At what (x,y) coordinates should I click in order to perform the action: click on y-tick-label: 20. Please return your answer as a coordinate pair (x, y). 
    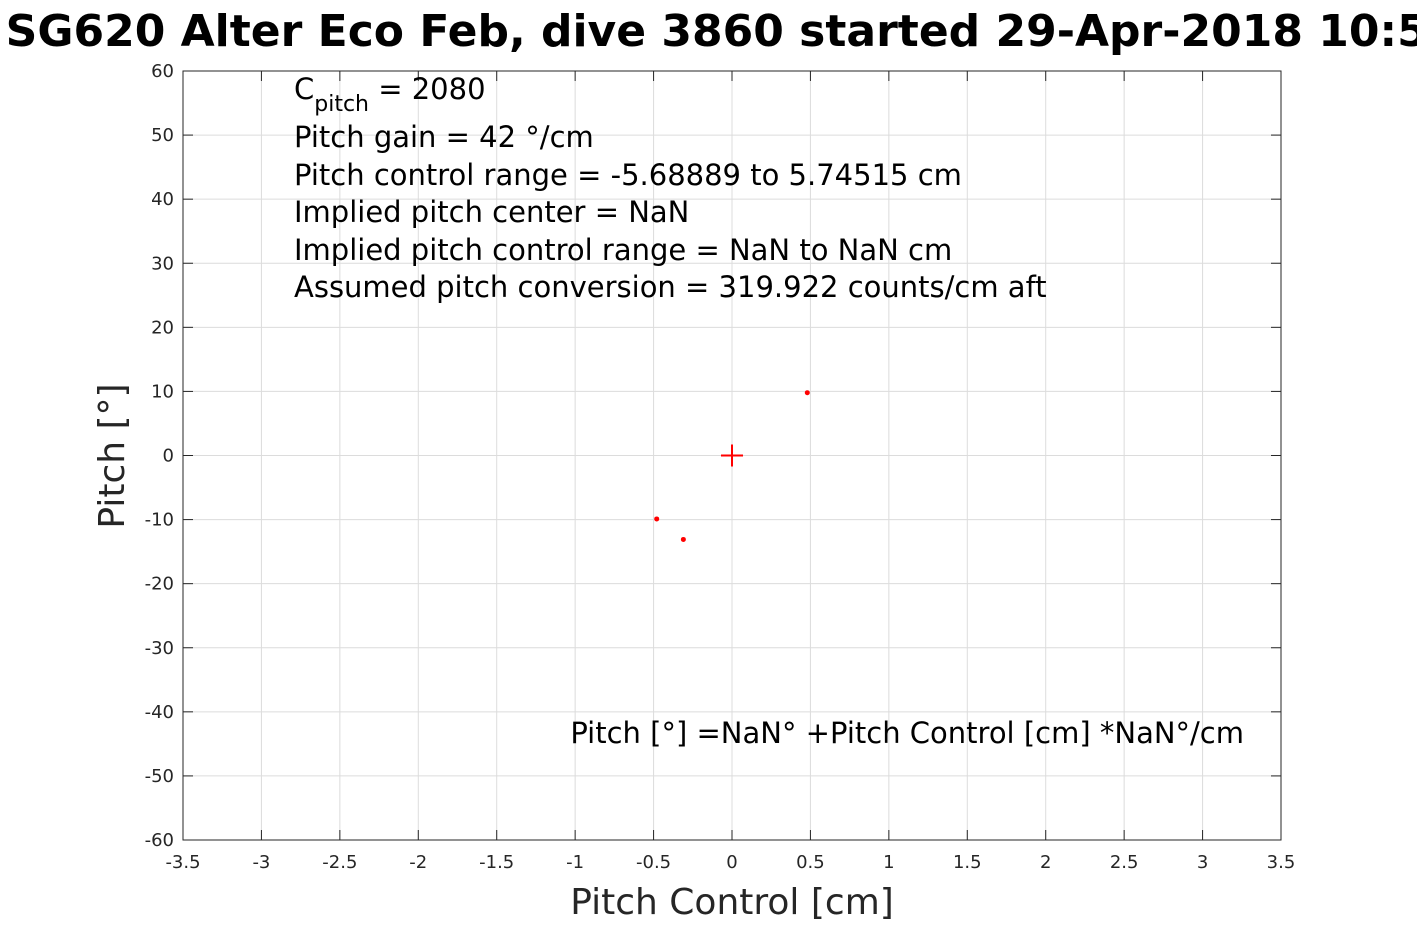
    Looking at the image, I should click on (162, 327).